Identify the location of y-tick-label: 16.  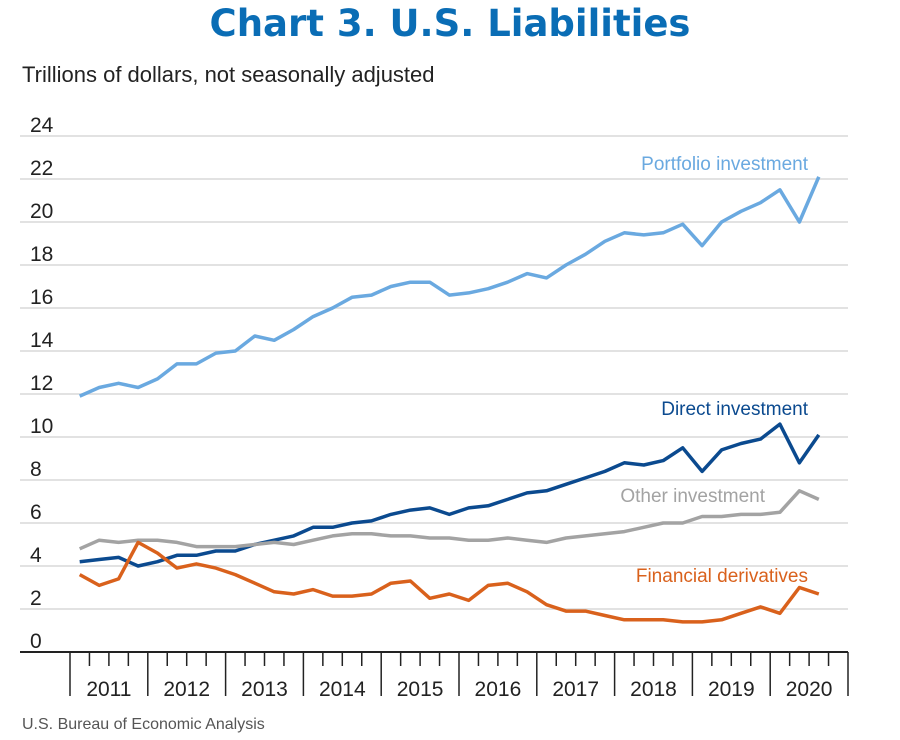
(41, 297).